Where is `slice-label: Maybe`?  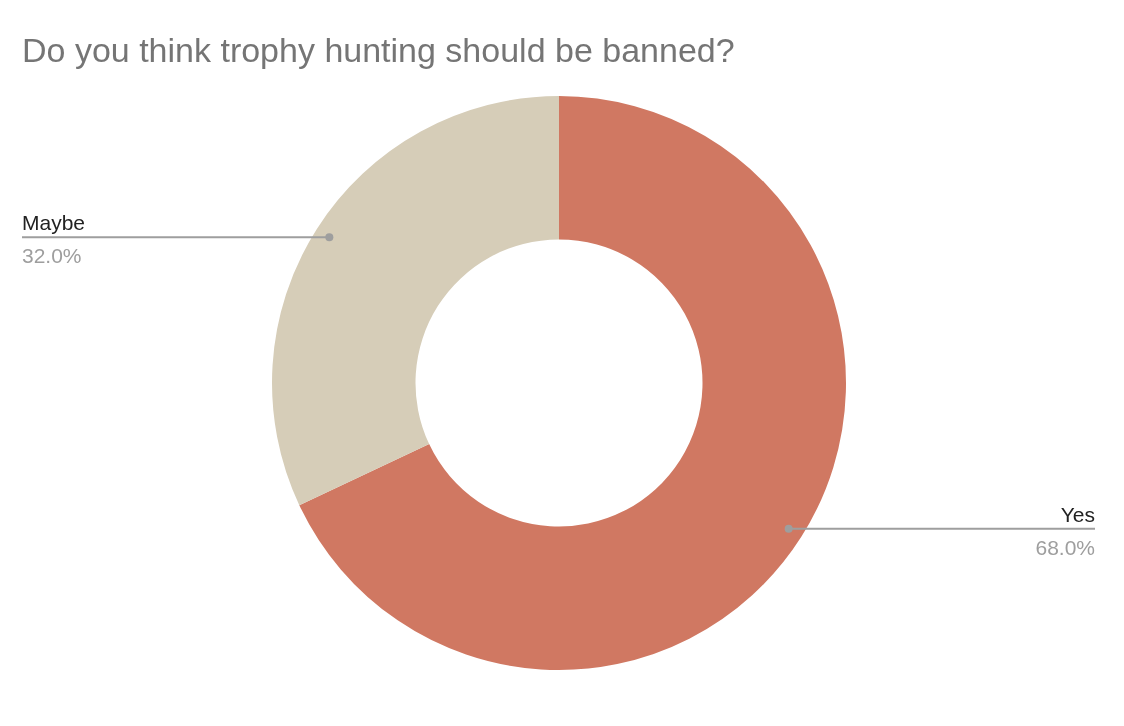
slice-label: Maybe is located at coordinates (54, 223).